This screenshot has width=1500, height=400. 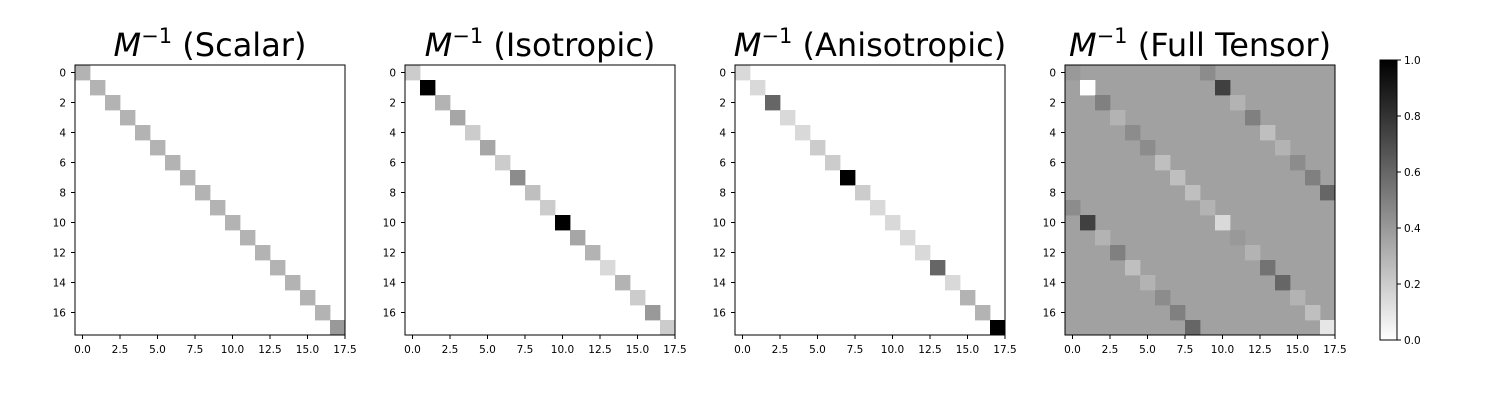 I want to click on chart-title: M−1 (Isotropic), so click(x=540, y=44).